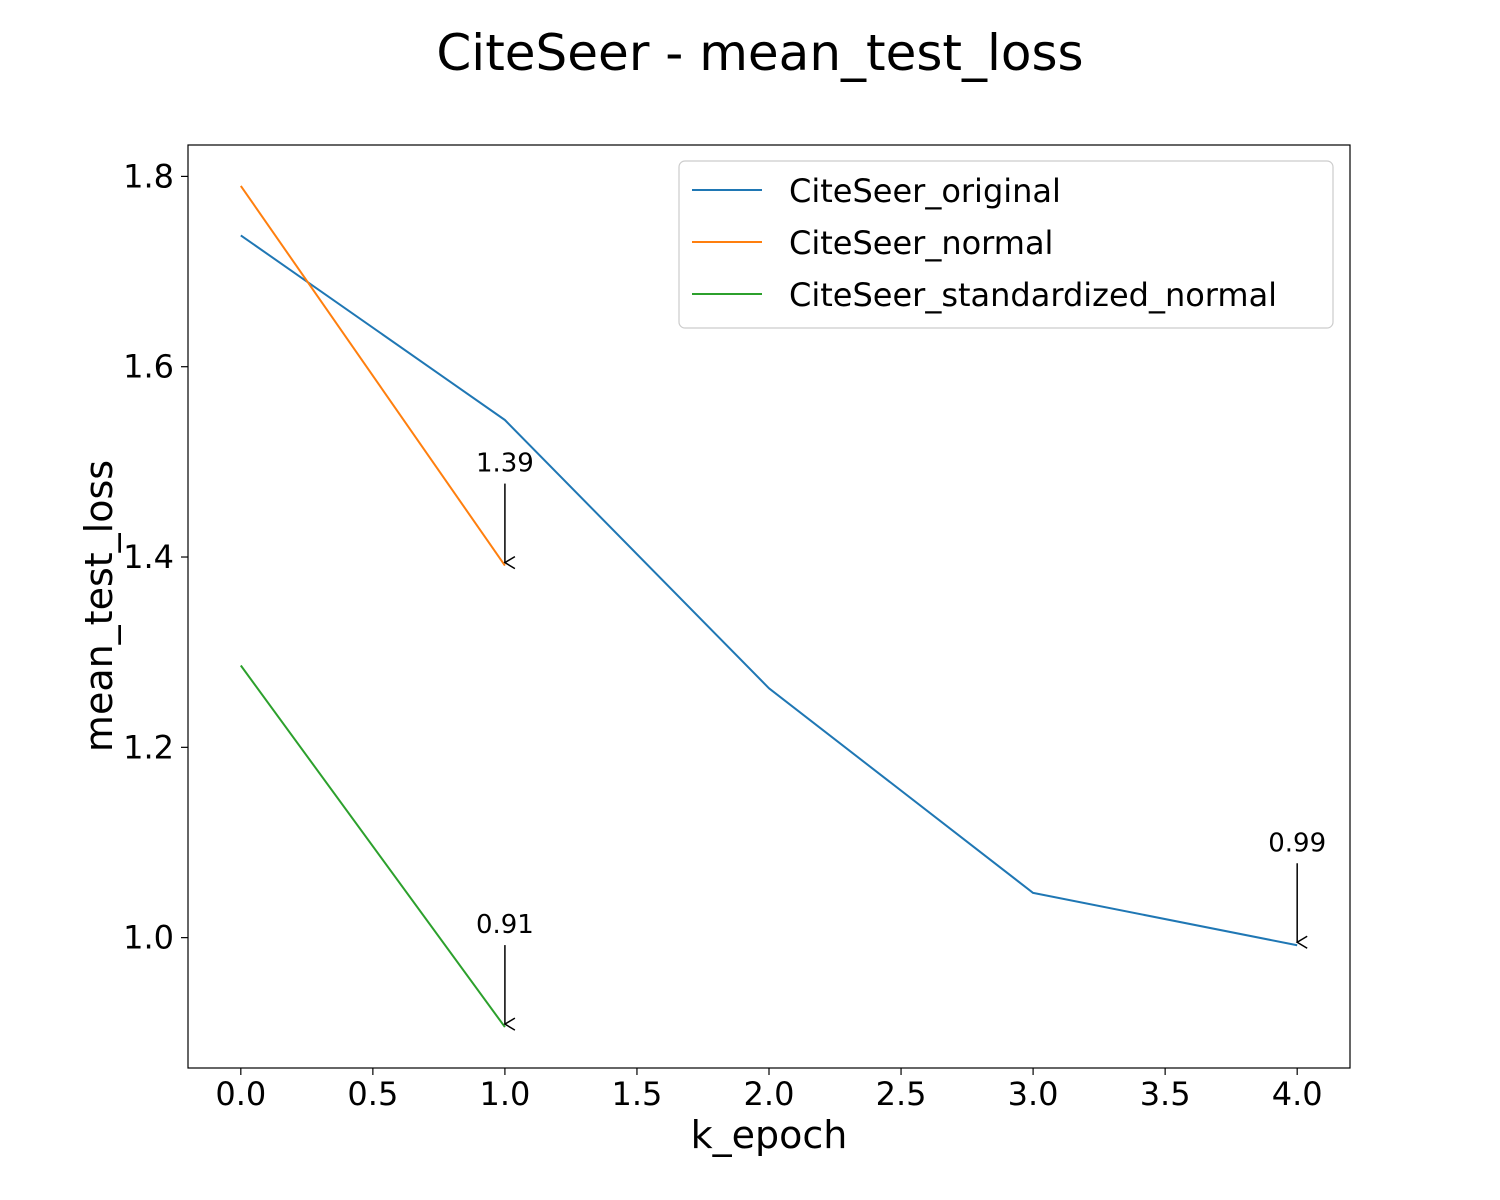 This screenshot has height=1200, width=1500. What do you see at coordinates (637, 1094) in the screenshot?
I see `x-tick-label: 1.5` at bounding box center [637, 1094].